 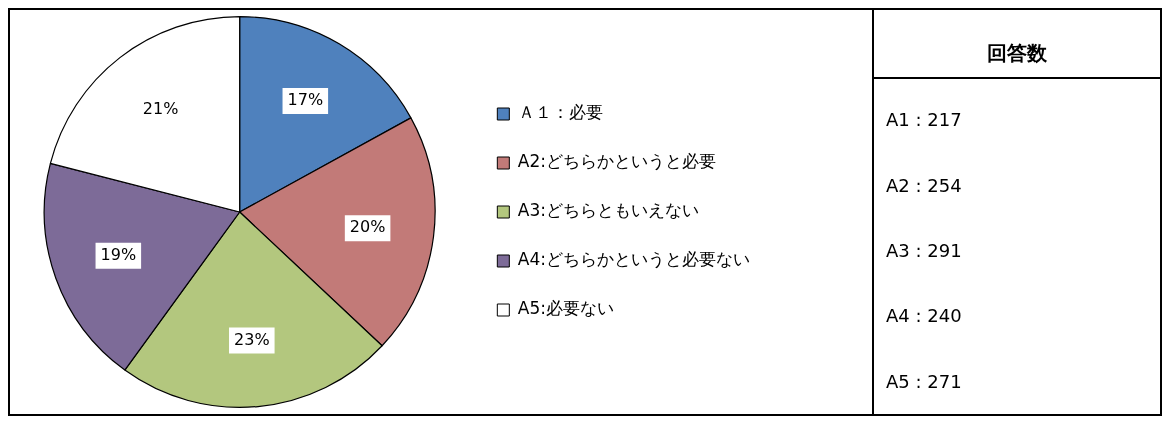 What do you see at coordinates (1017, 44) in the screenshot?
I see `text: 回答数` at bounding box center [1017, 44].